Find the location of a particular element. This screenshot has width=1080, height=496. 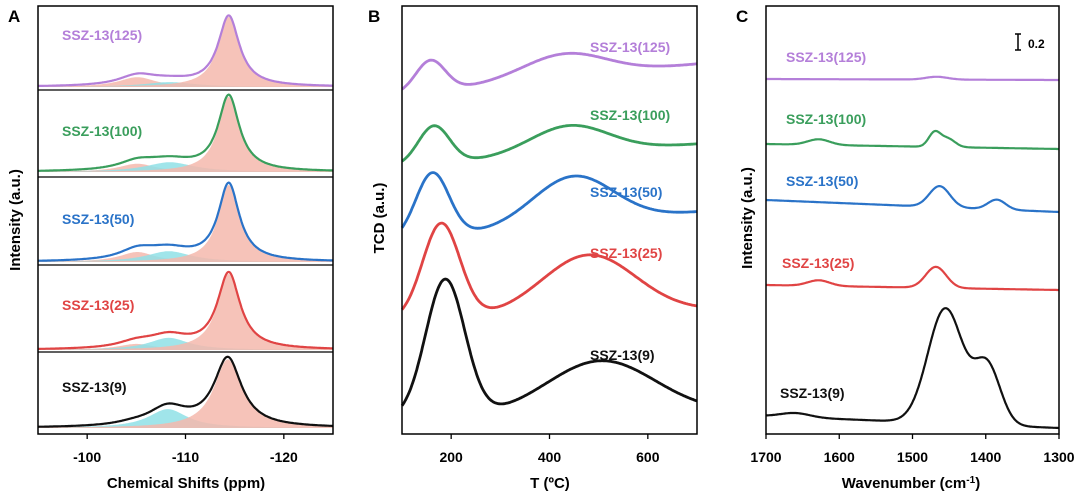

panel-a-x-ticks: -100 -110 -120 is located at coordinates (185, 449).